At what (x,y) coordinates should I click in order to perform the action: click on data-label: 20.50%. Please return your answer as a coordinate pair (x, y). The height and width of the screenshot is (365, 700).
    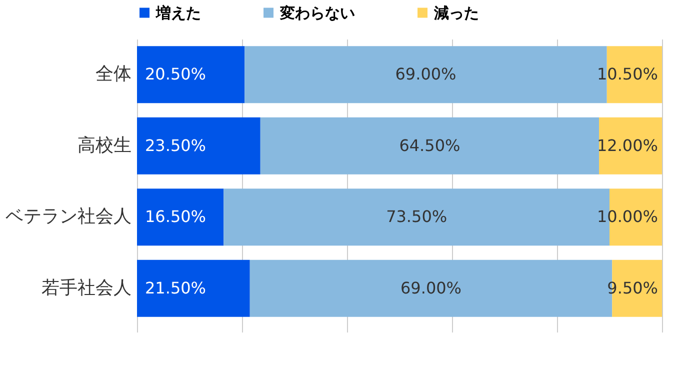
    Looking at the image, I should click on (175, 74).